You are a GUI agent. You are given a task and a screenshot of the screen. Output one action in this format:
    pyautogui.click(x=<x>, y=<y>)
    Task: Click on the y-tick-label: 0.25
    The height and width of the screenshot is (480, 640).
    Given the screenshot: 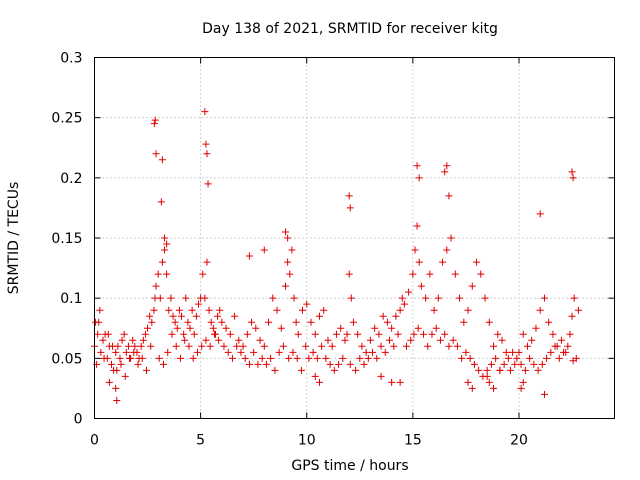 What is the action you would take?
    pyautogui.click(x=66, y=119)
    